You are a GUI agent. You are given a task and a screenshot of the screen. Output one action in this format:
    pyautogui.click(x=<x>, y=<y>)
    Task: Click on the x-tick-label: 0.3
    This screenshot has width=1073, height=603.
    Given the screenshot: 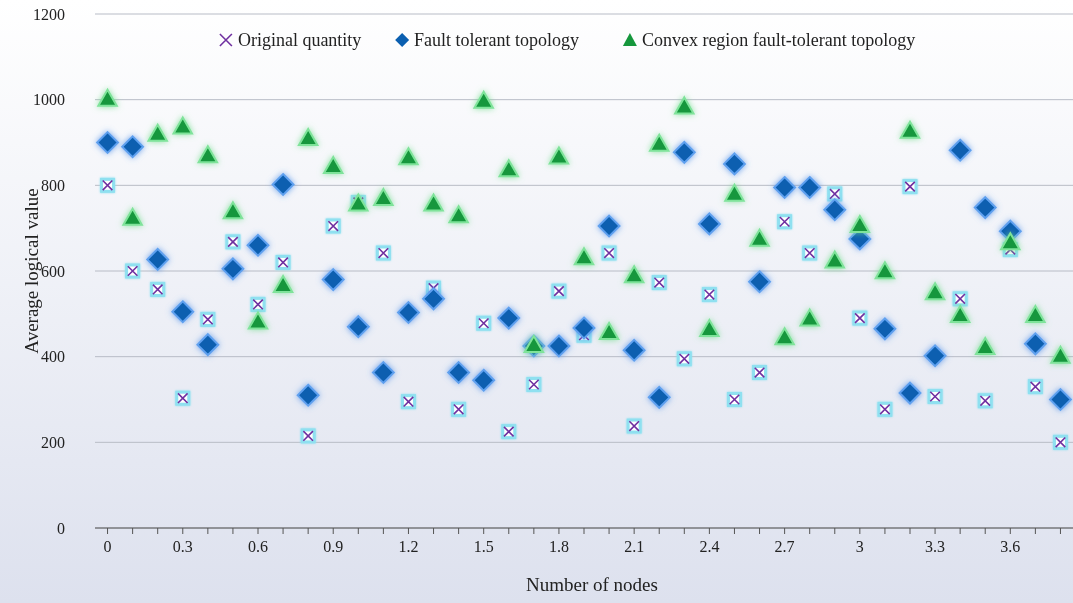 What is the action you would take?
    pyautogui.click(x=182, y=546)
    